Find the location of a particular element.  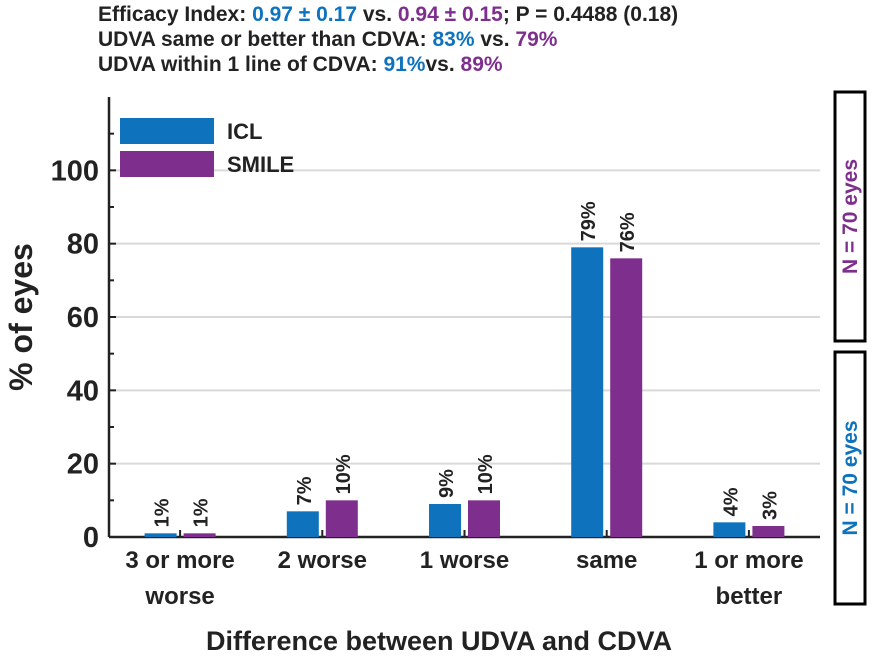

x-tick-label: better is located at coordinates (749, 596).